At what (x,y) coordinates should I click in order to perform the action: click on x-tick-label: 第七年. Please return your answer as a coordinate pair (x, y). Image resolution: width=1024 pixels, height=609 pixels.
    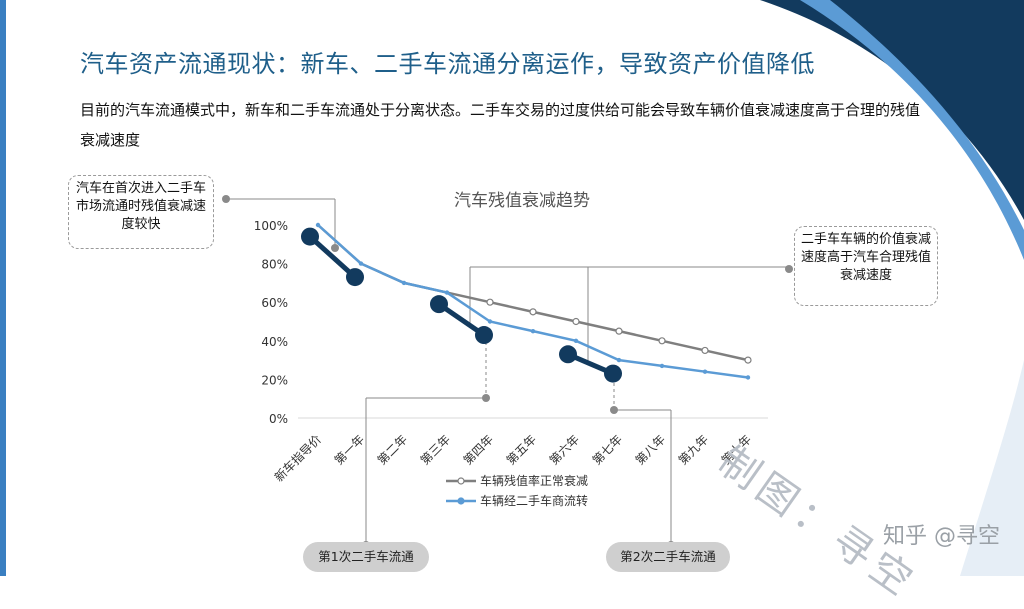
    Looking at the image, I should click on (607, 449).